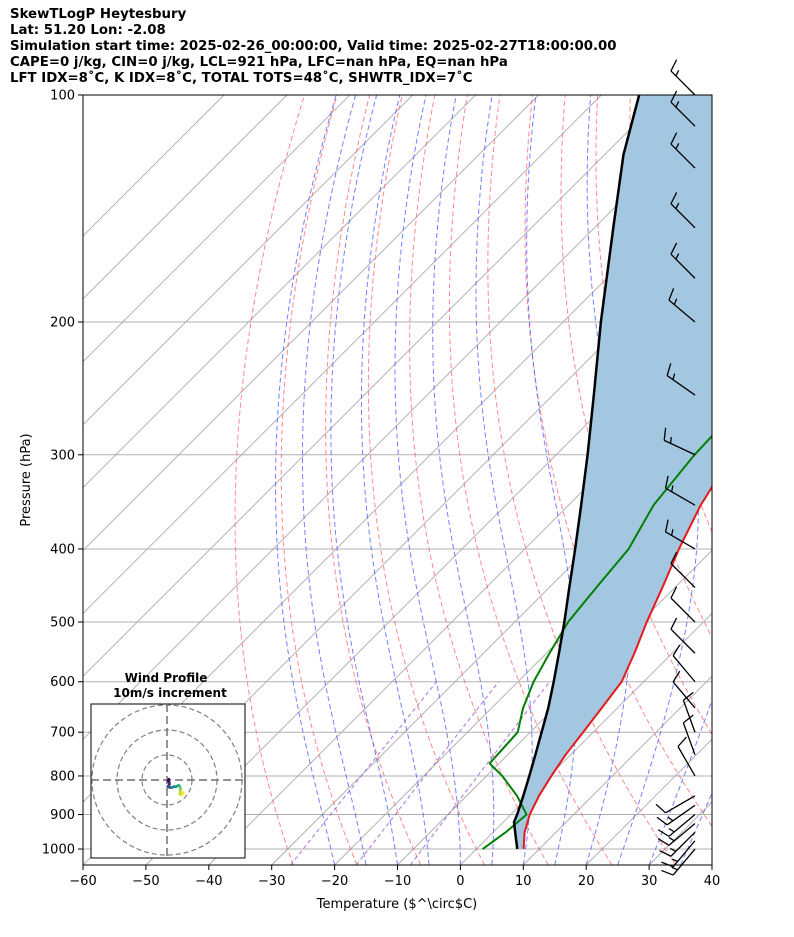  What do you see at coordinates (62, 549) in the screenshot?
I see `y-tick-label: 400` at bounding box center [62, 549].